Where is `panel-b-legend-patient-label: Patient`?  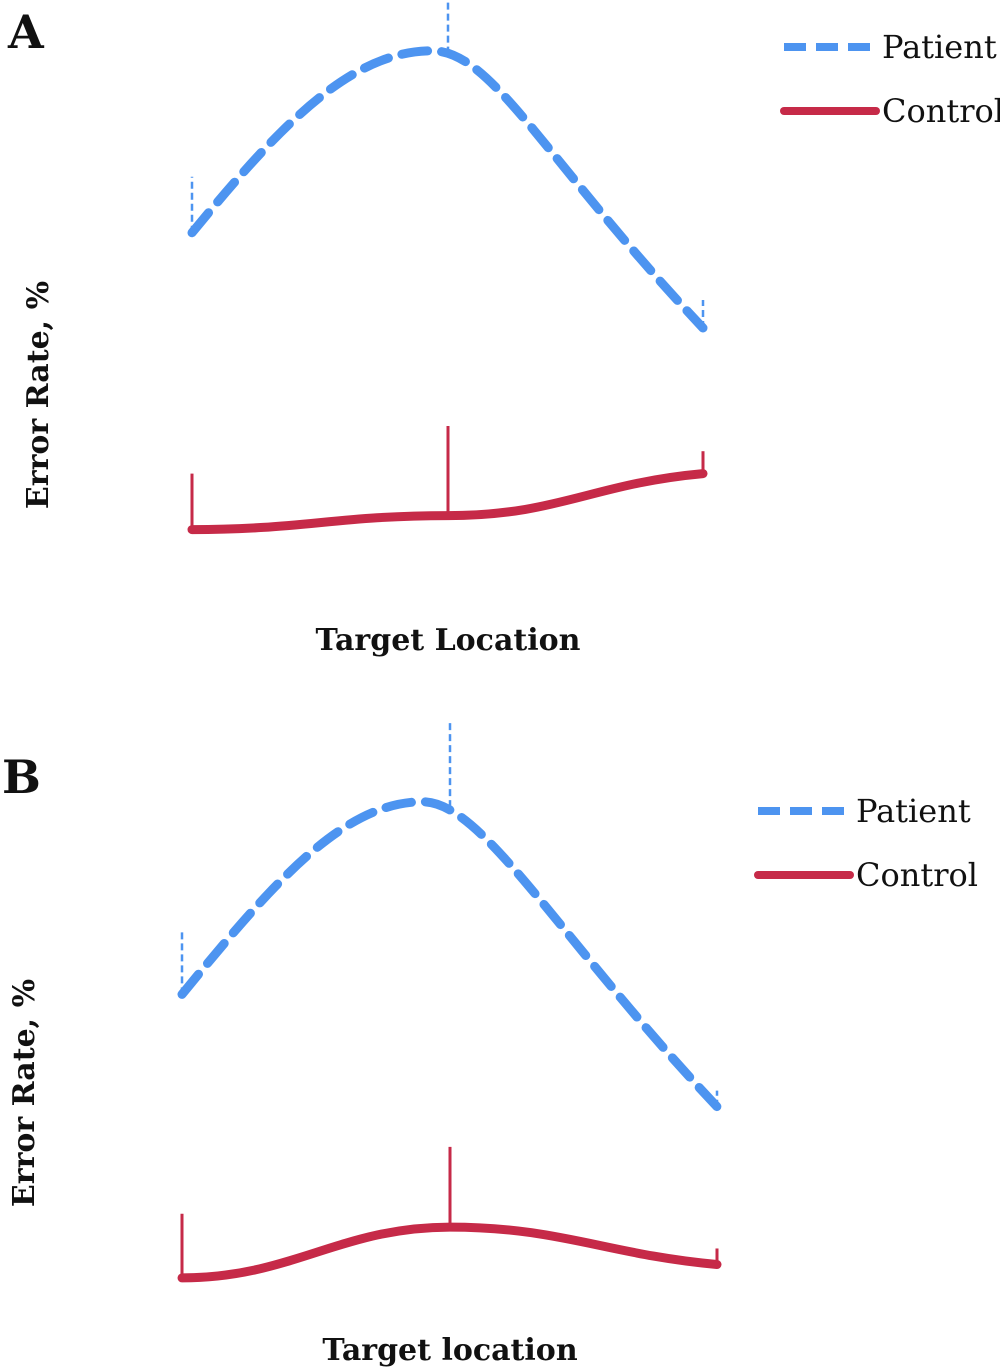 panel-b-legend-patient-label: Patient is located at coordinates (913, 811).